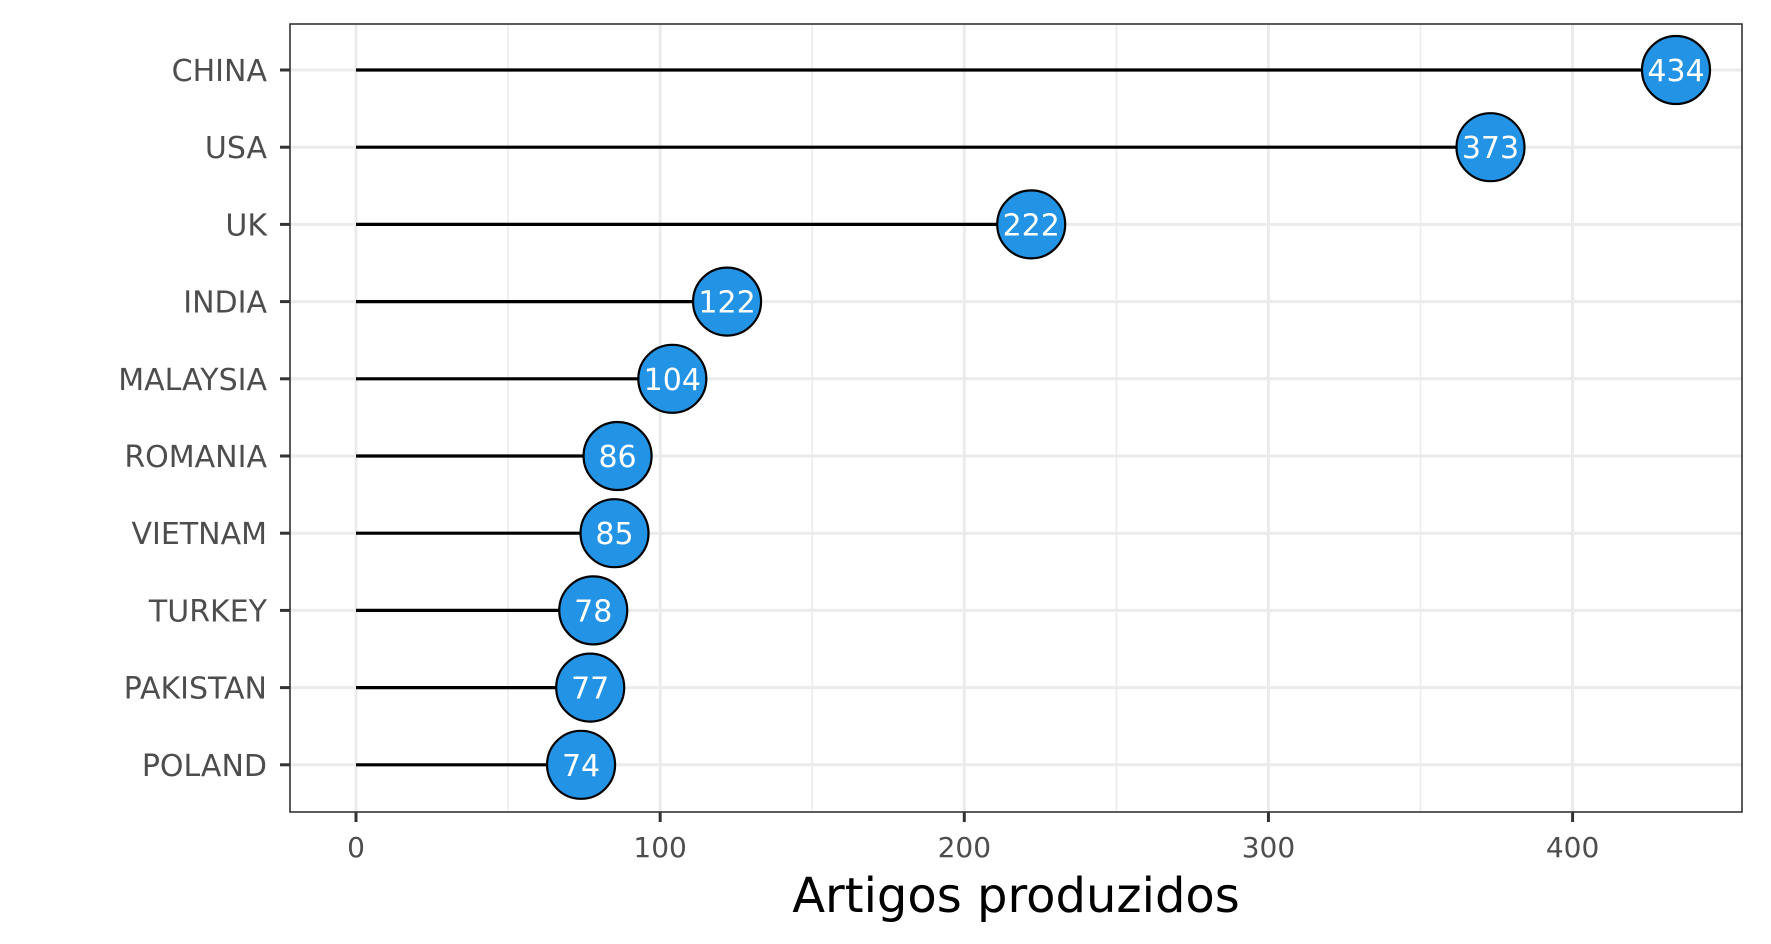  I want to click on x-tick-label: 0, so click(356, 847).